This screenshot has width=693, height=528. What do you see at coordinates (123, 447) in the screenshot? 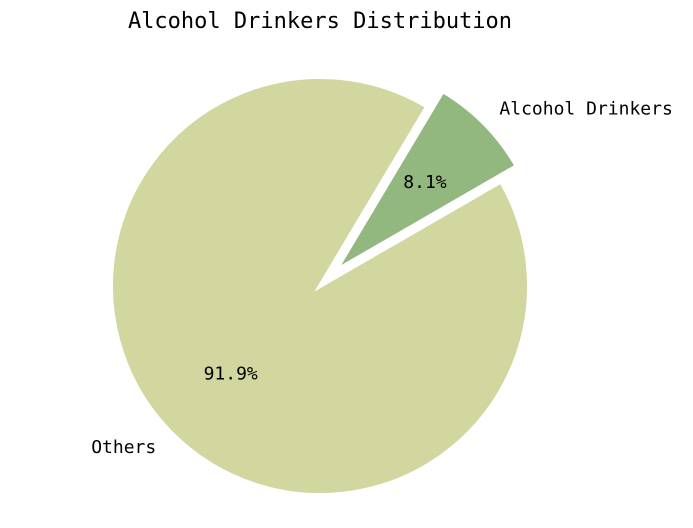
I see `slice-label-others: Others` at bounding box center [123, 447].